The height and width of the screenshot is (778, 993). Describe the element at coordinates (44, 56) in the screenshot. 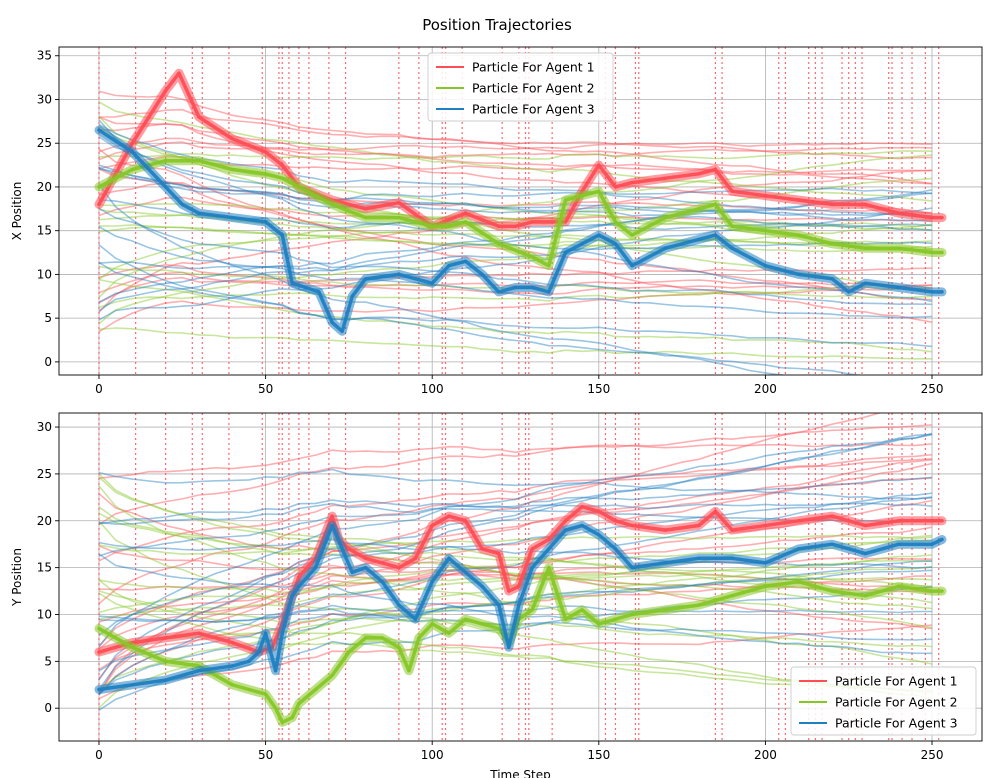

I see `y-tick-label: 35` at that location.